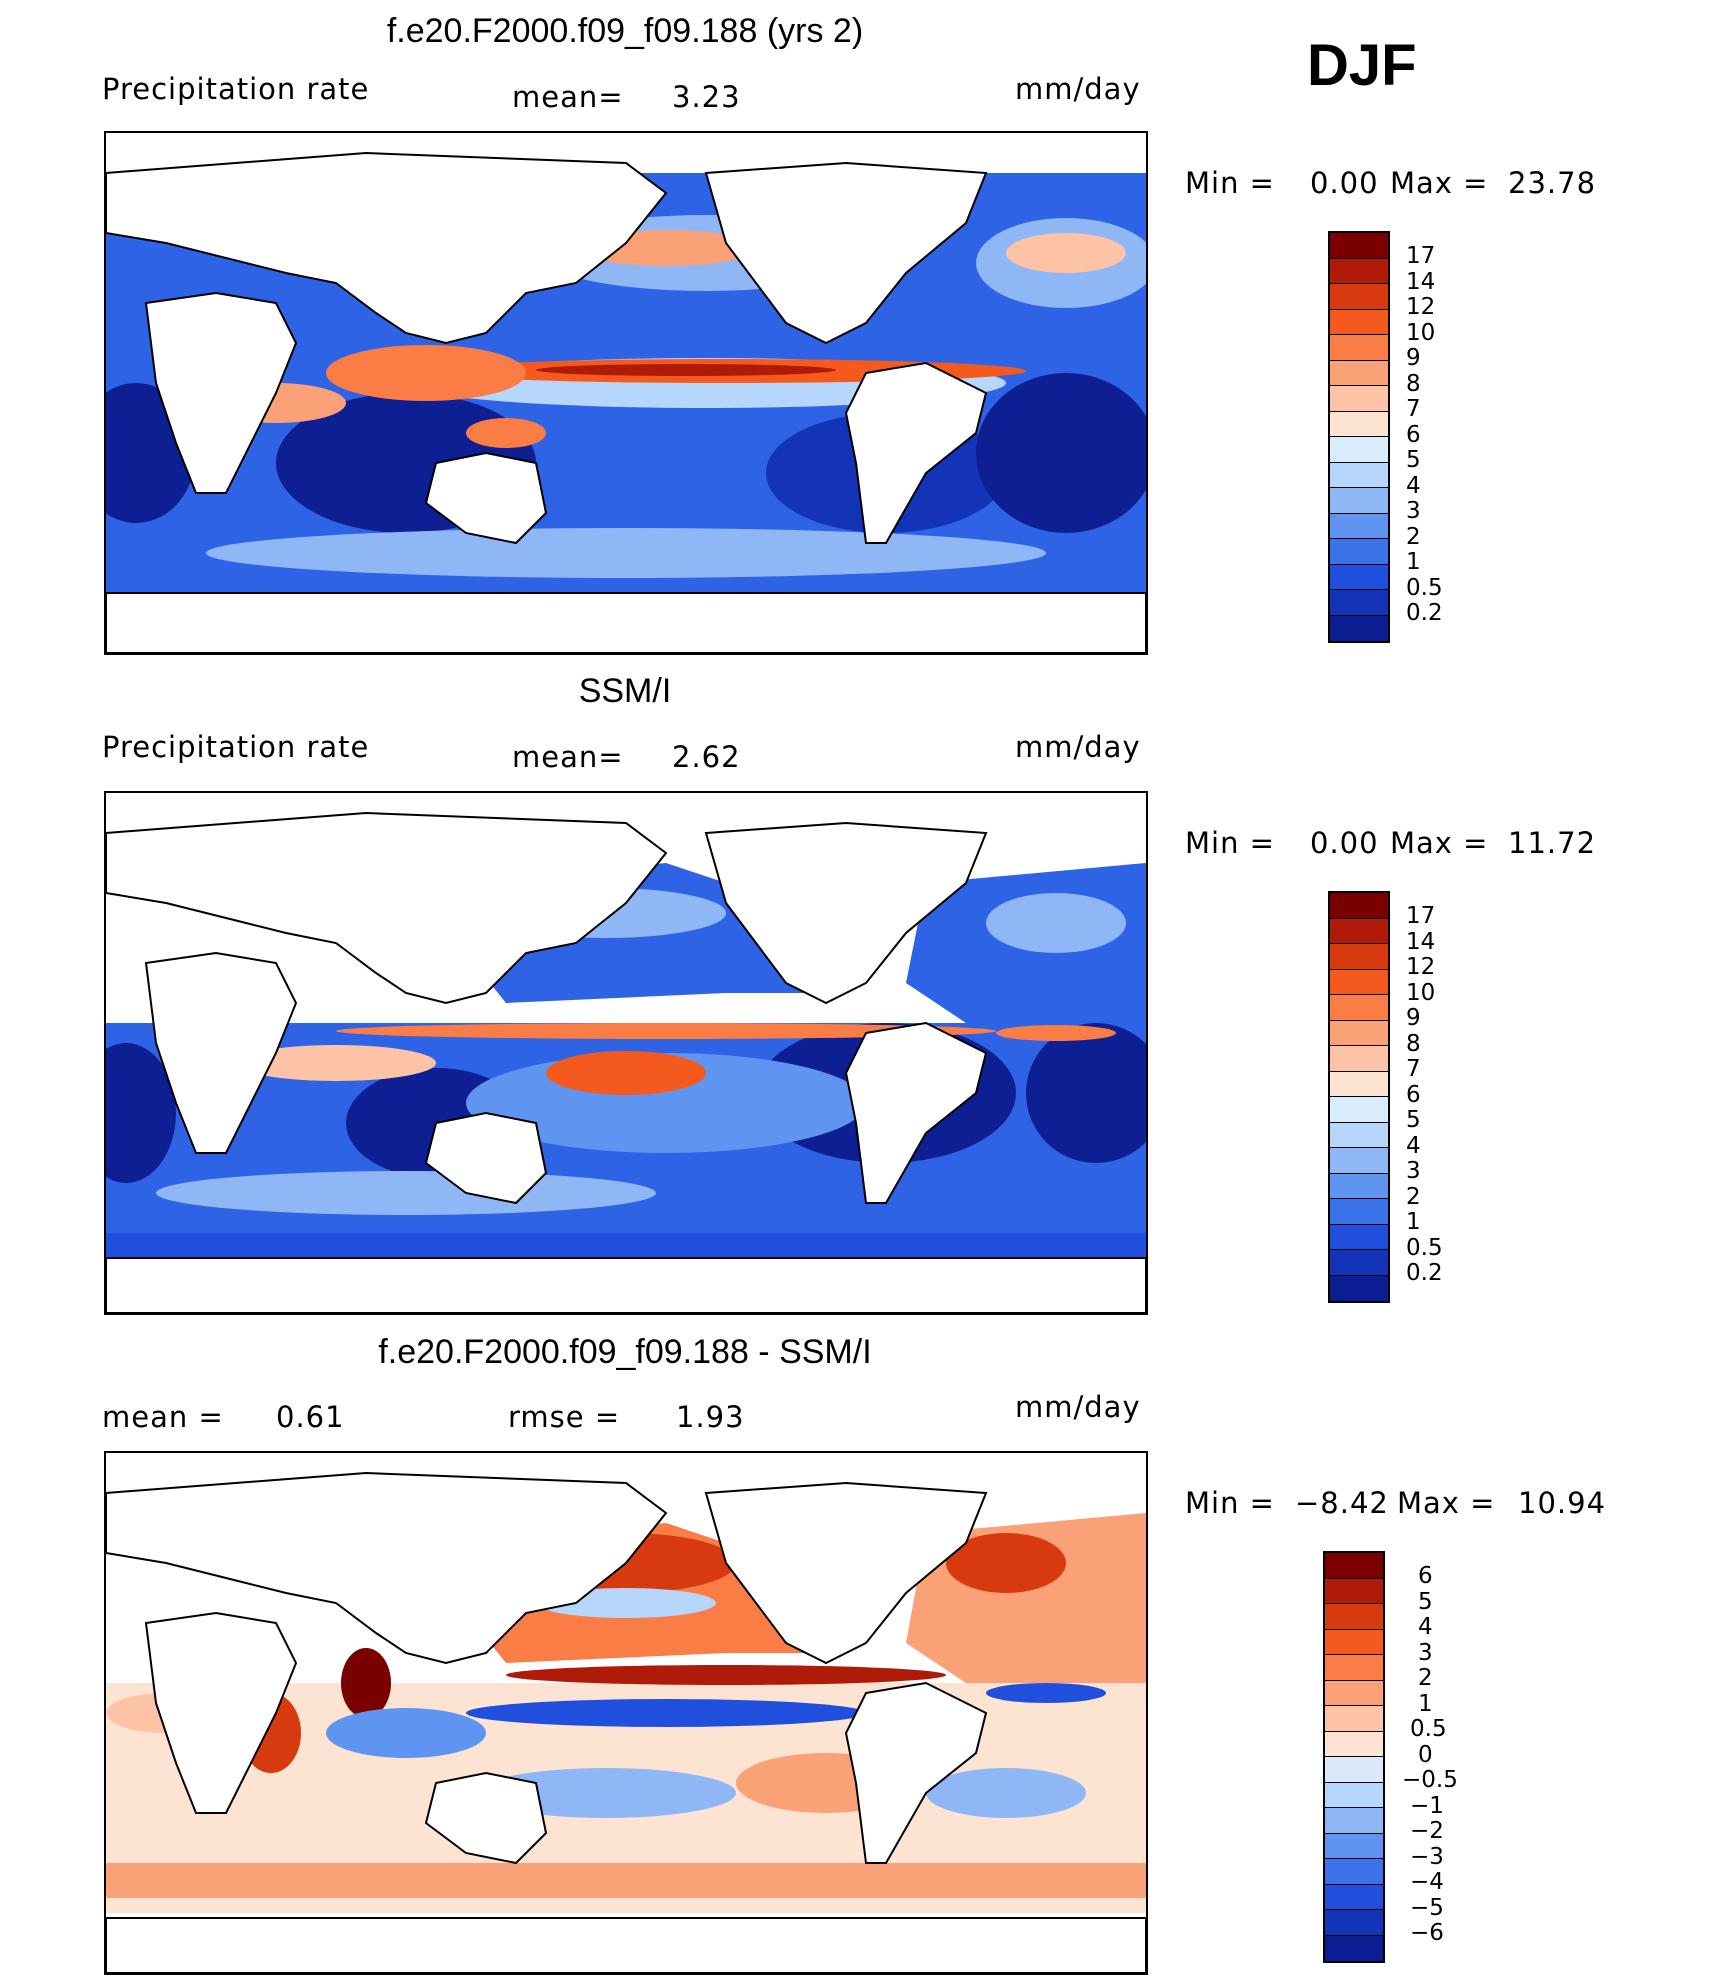  I want to click on panel-model-max-label: Max =, so click(1439, 183).